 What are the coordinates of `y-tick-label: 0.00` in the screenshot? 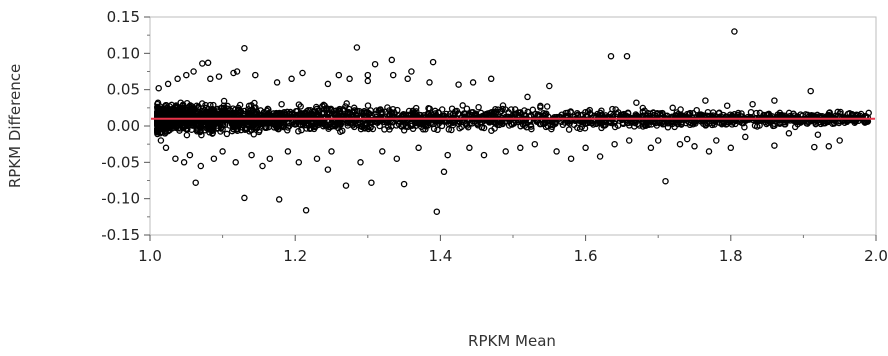 It's located at (123, 126).